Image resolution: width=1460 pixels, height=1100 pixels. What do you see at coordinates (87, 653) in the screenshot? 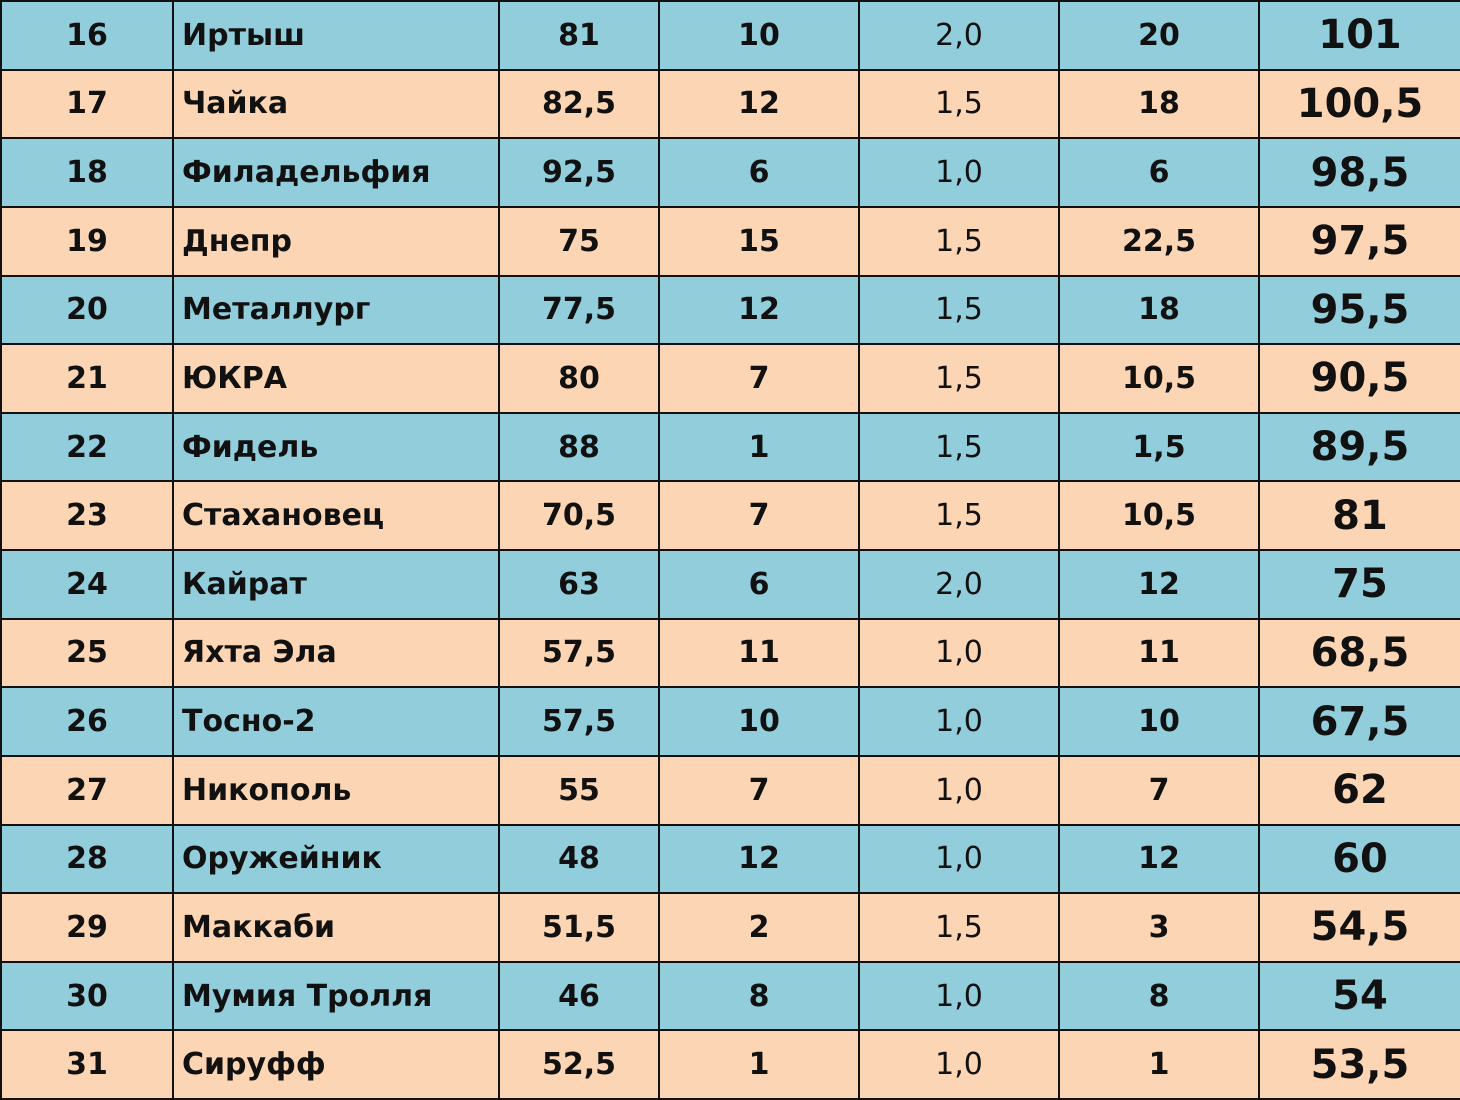
I see `rank: 25` at bounding box center [87, 653].